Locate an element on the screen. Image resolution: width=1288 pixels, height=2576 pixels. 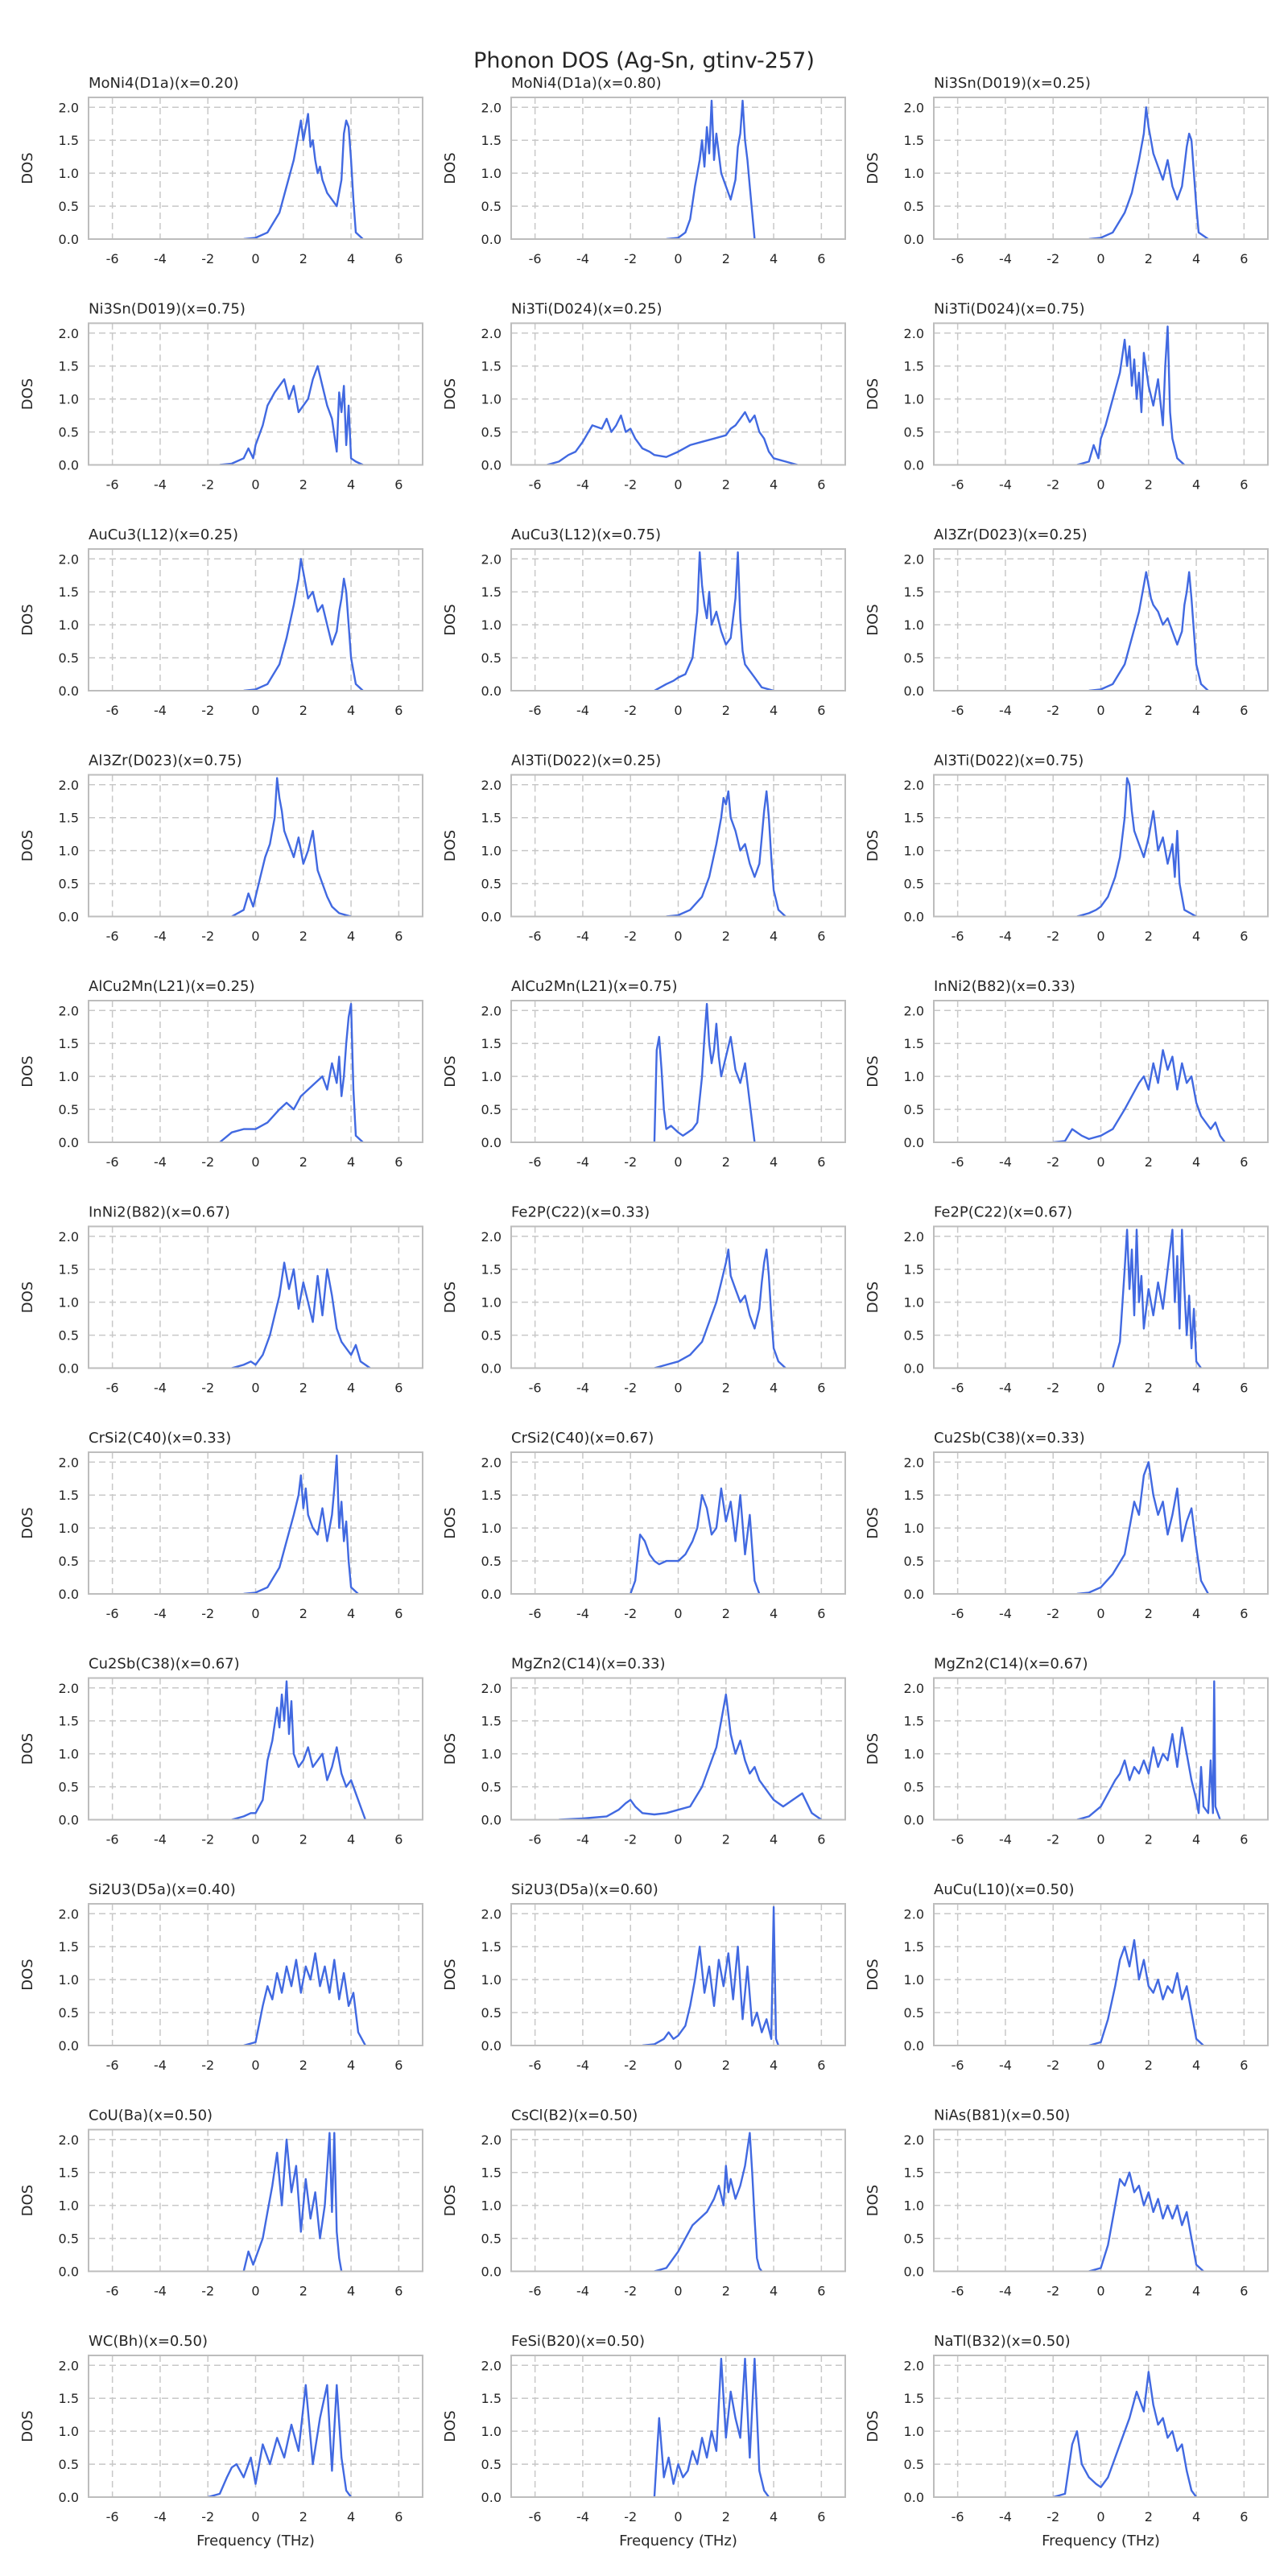
panel-title: MoNi4(D1a)(x=0.80) is located at coordinates (586, 83).